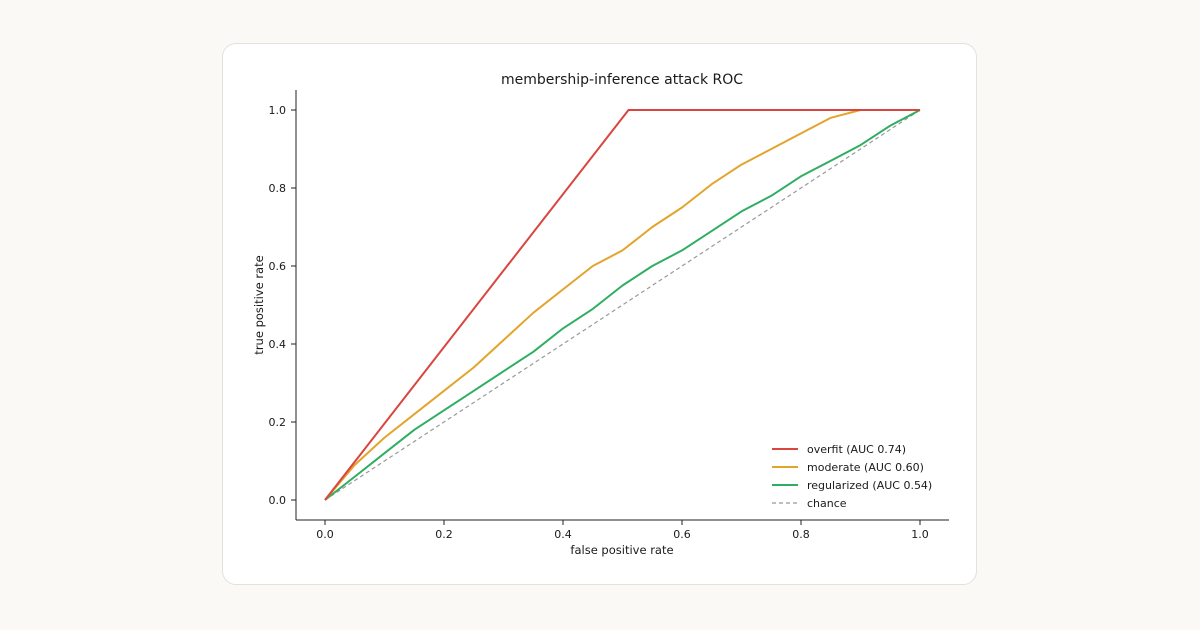 Image resolution: width=1200 pixels, height=630 pixels. Describe the element at coordinates (278, 500) in the screenshot. I see `y-tick-label: 0.0` at that location.